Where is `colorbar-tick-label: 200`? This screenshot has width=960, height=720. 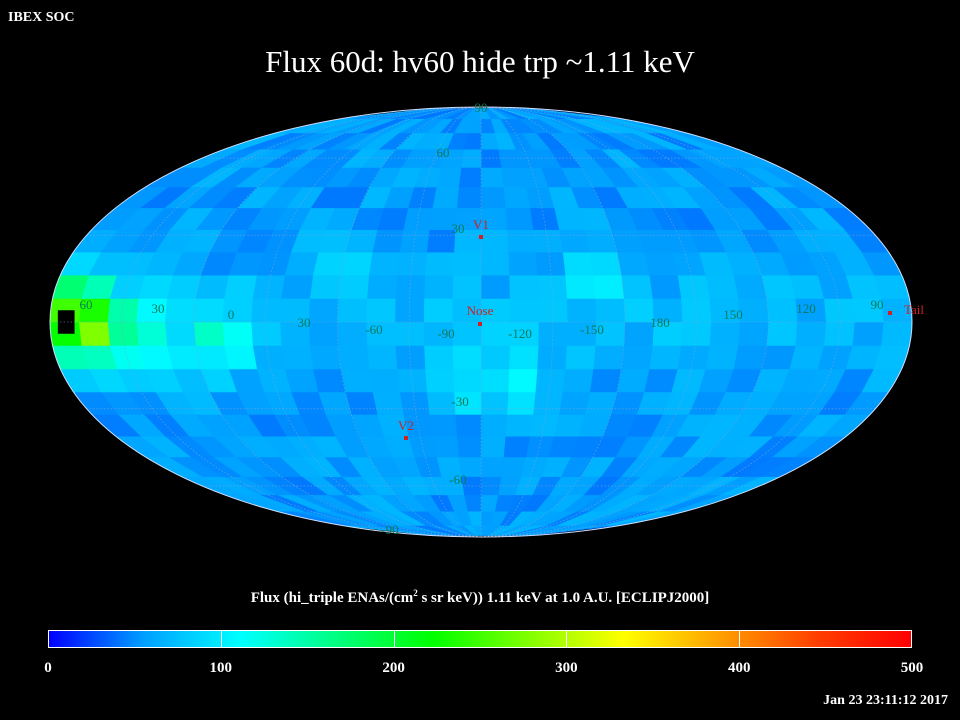
colorbar-tick-label: 200 is located at coordinates (393, 668).